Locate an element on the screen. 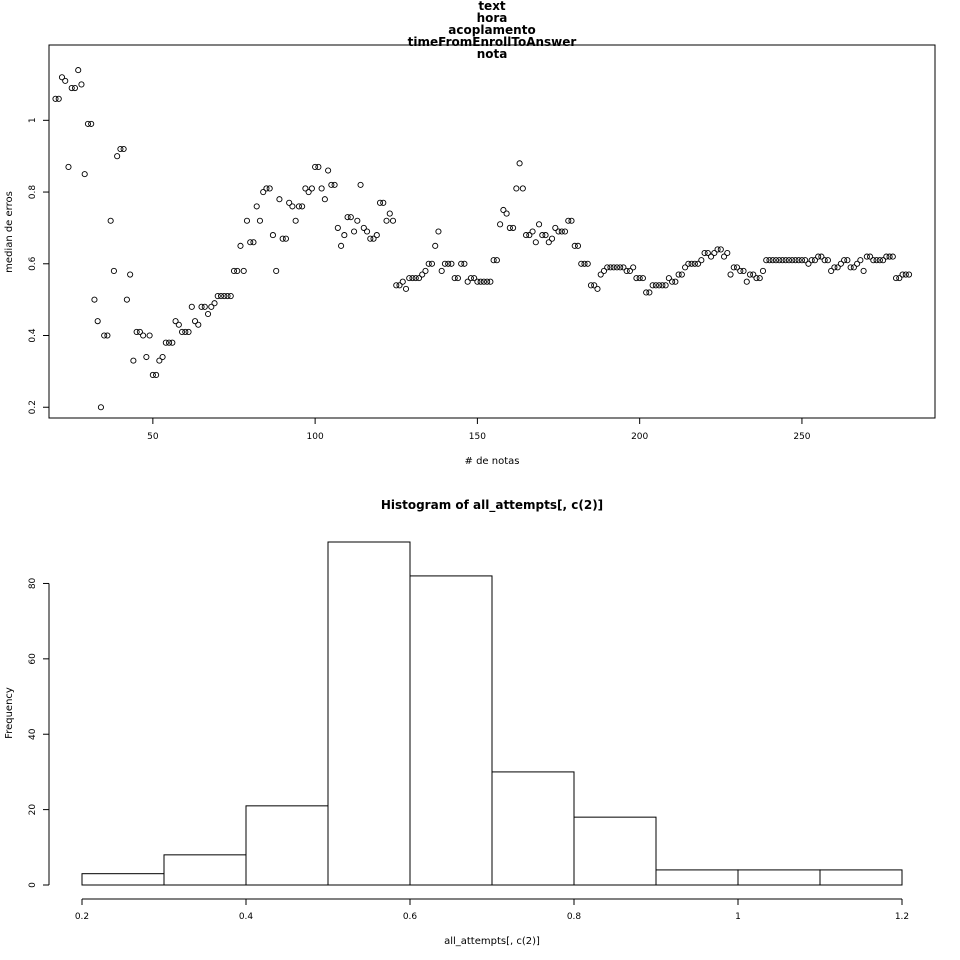  histogram-x-tick-label: 0.2 is located at coordinates (82, 917).